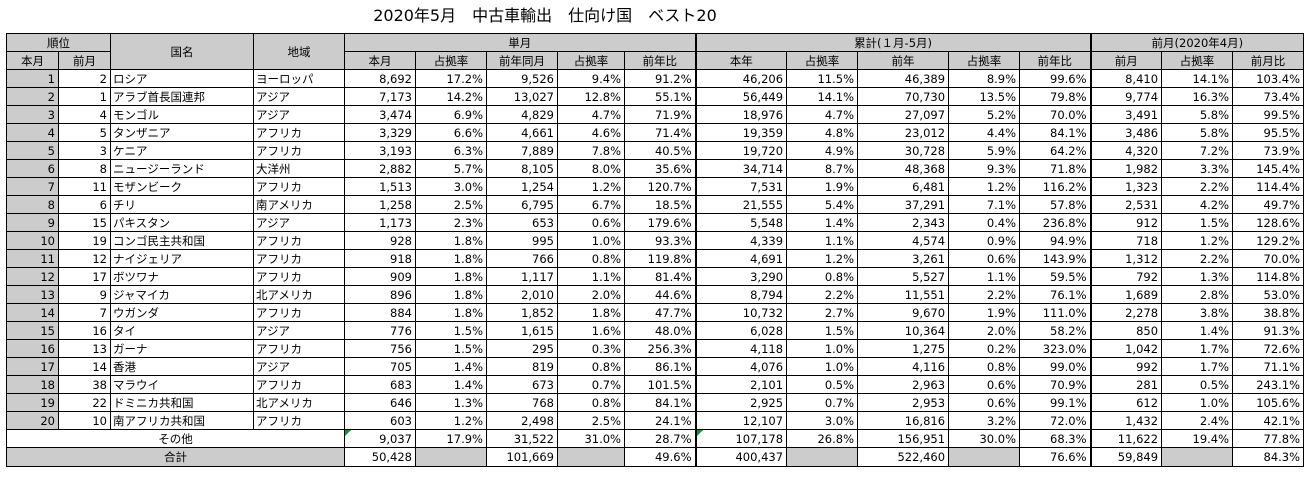 The image size is (1311, 503). I want to click on month-yoy-cell: 84.1%, so click(660, 402).